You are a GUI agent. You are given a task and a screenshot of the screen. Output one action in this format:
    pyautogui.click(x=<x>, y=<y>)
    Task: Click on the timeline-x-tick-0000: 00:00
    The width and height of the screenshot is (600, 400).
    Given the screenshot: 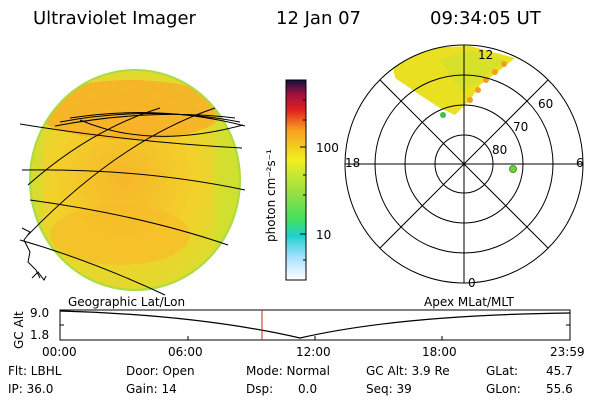 What is the action you would take?
    pyautogui.click(x=59, y=352)
    